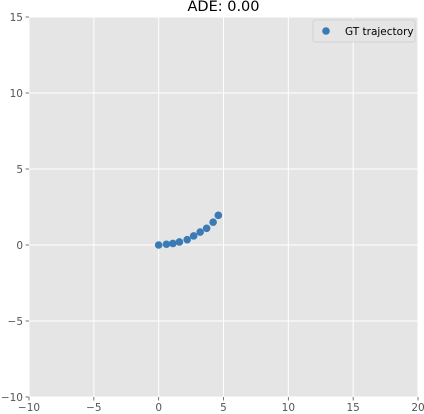 This screenshot has width=424, height=414. Describe the element at coordinates (379, 32) in the screenshot. I see `legend-label: GT trajectory` at that location.